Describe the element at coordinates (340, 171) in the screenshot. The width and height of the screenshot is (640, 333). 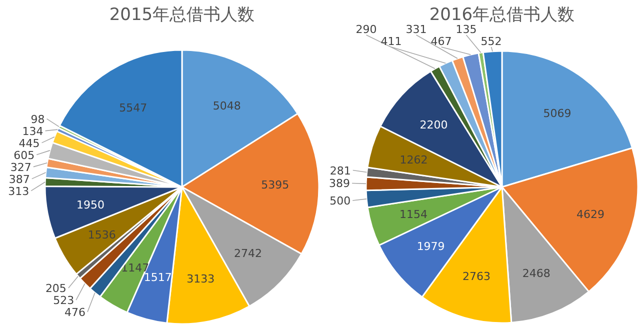
I see `data-label: 281` at that location.